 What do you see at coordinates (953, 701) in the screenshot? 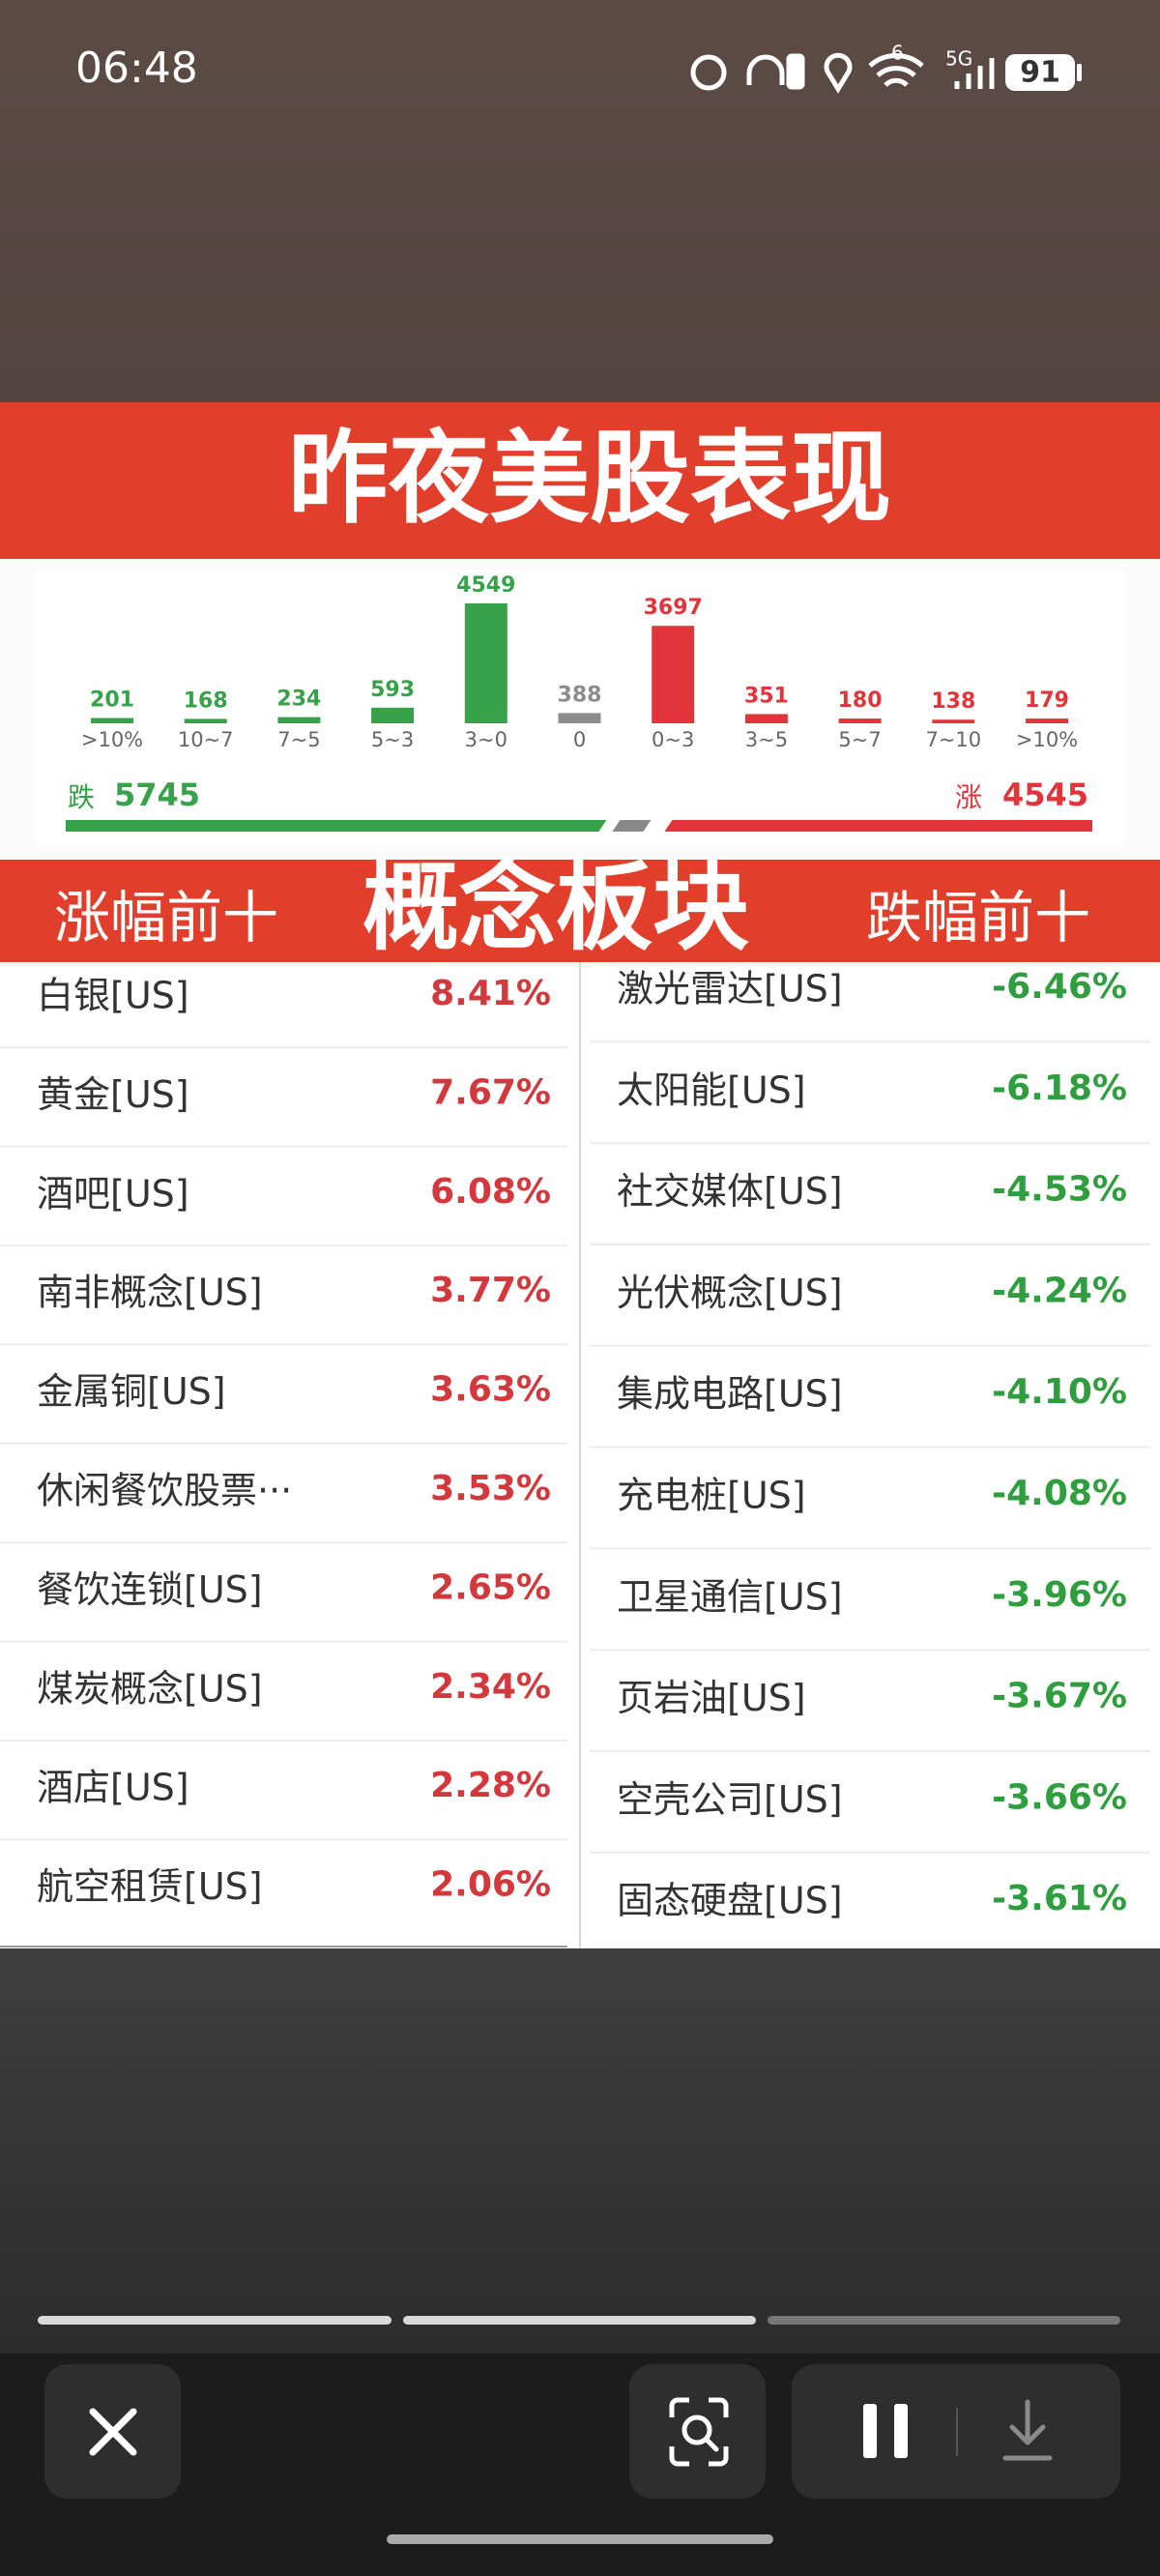
I see `bar-value-label: 138` at bounding box center [953, 701].